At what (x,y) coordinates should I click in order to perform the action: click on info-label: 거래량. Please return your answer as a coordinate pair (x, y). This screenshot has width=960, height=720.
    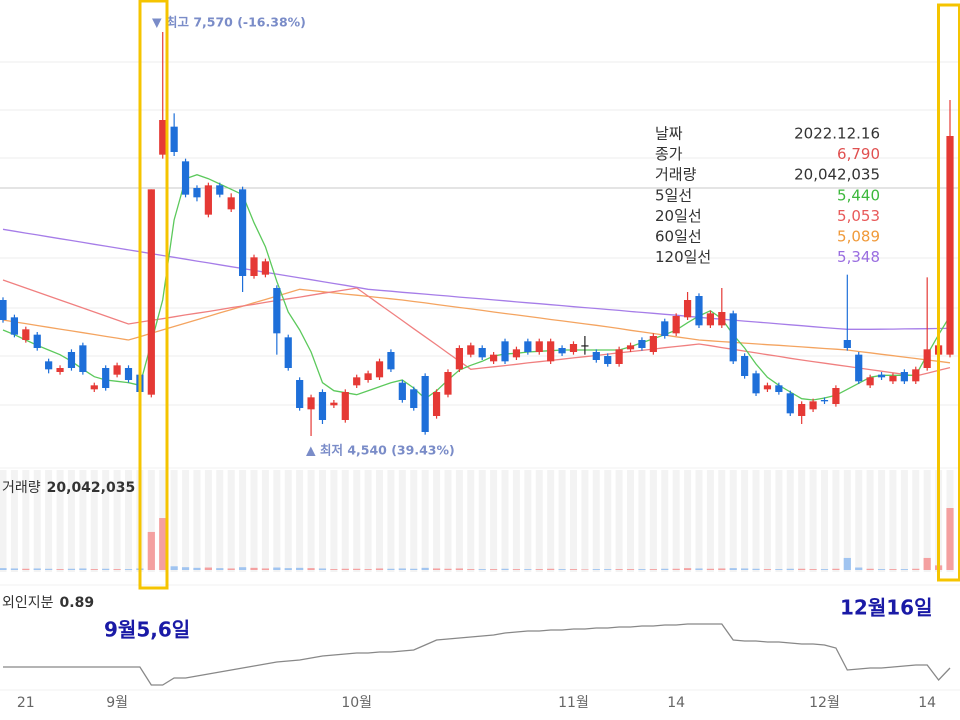
    Looking at the image, I should click on (676, 175).